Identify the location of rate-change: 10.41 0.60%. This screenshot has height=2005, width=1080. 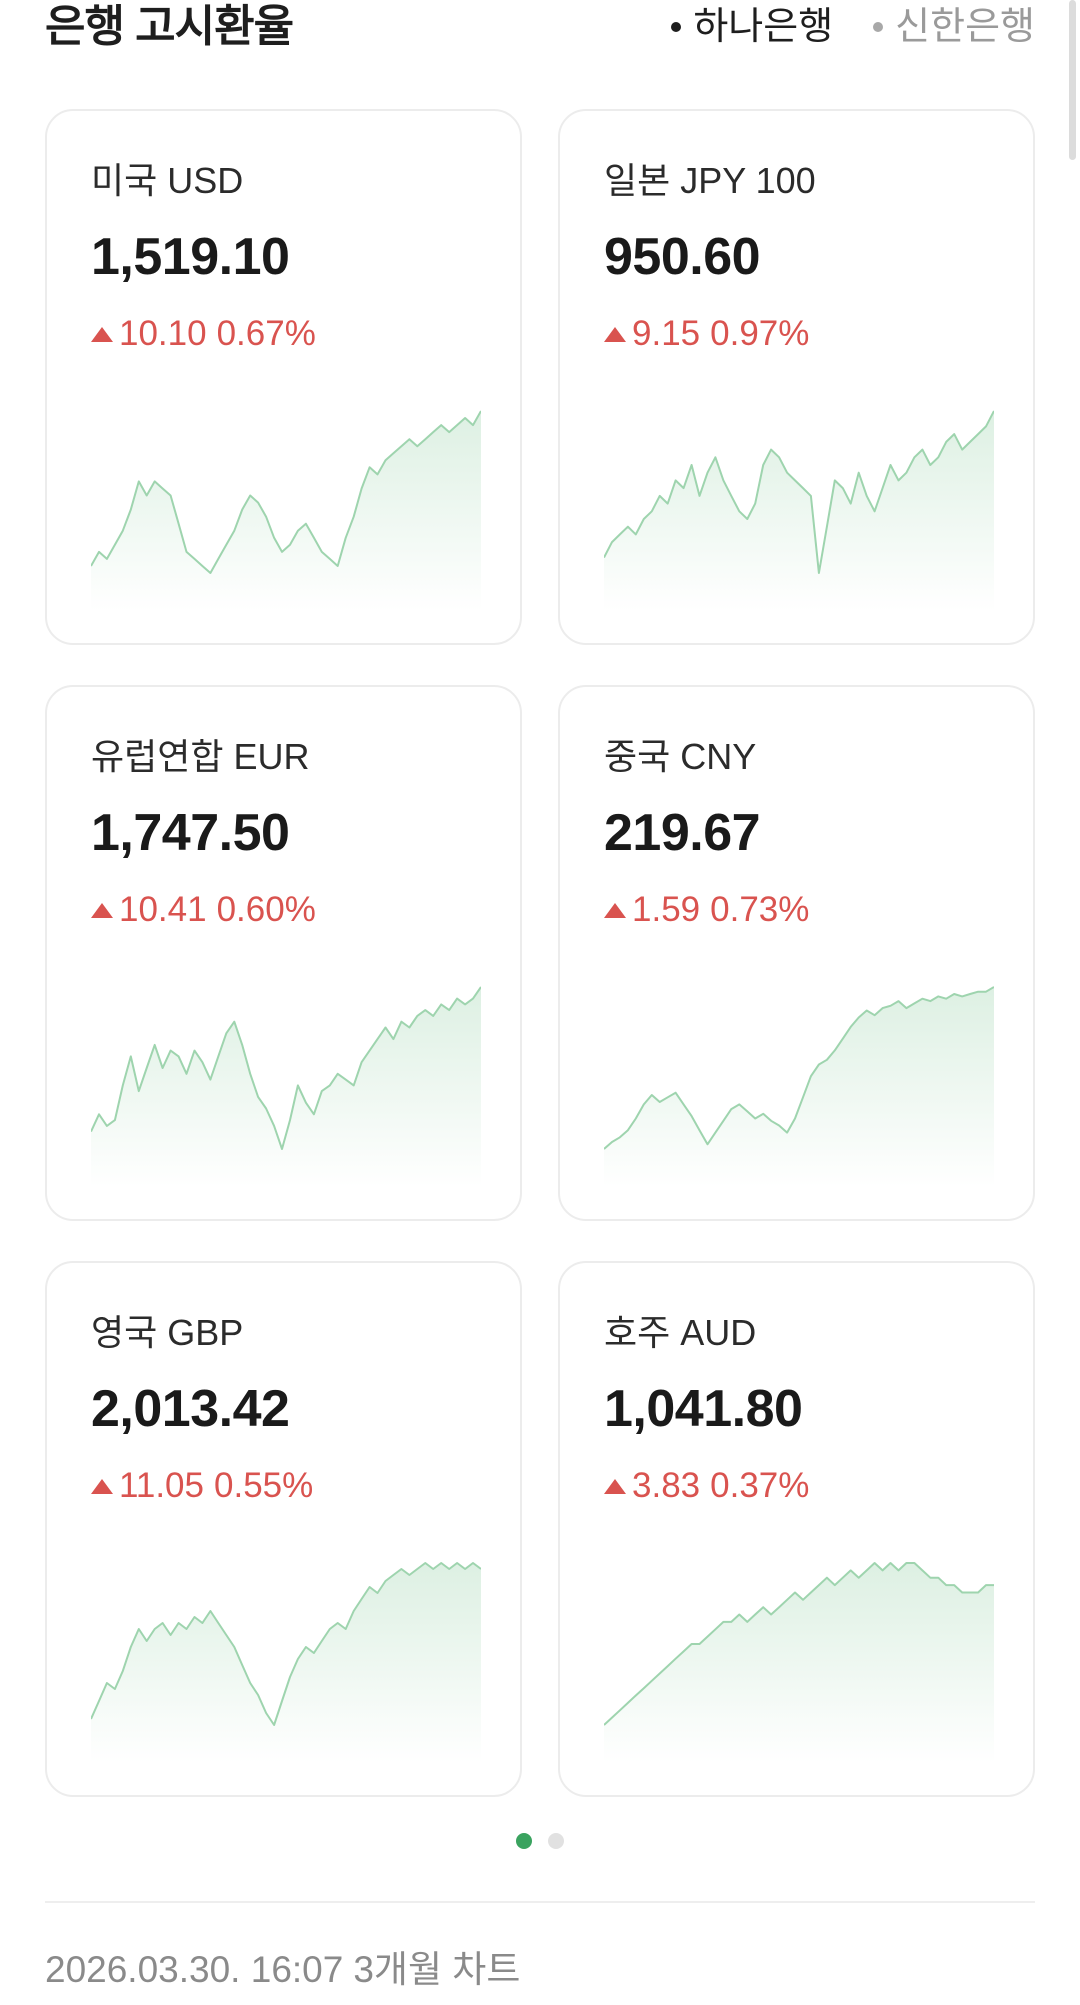
(203, 910).